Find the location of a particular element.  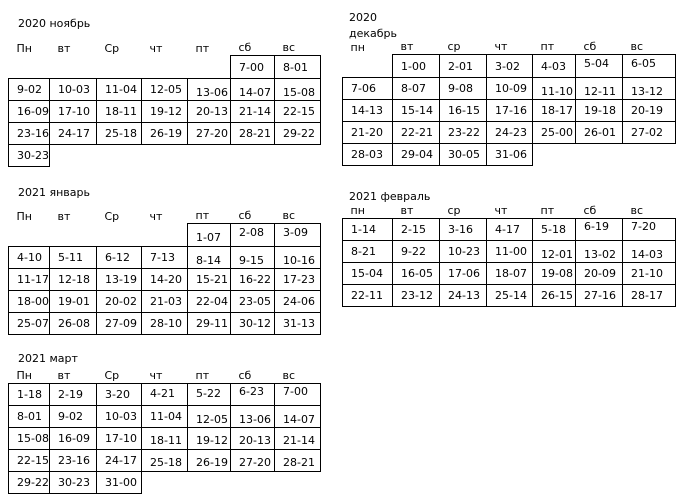

calendar-cell: 29-04 is located at coordinates (416, 154).